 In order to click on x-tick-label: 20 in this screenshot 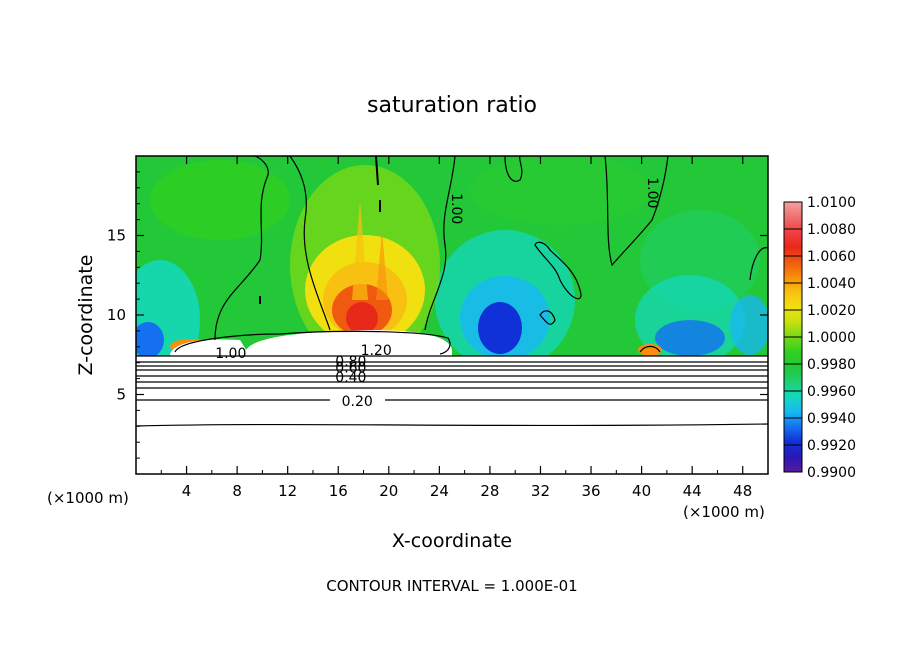, I will do `click(388, 491)`.